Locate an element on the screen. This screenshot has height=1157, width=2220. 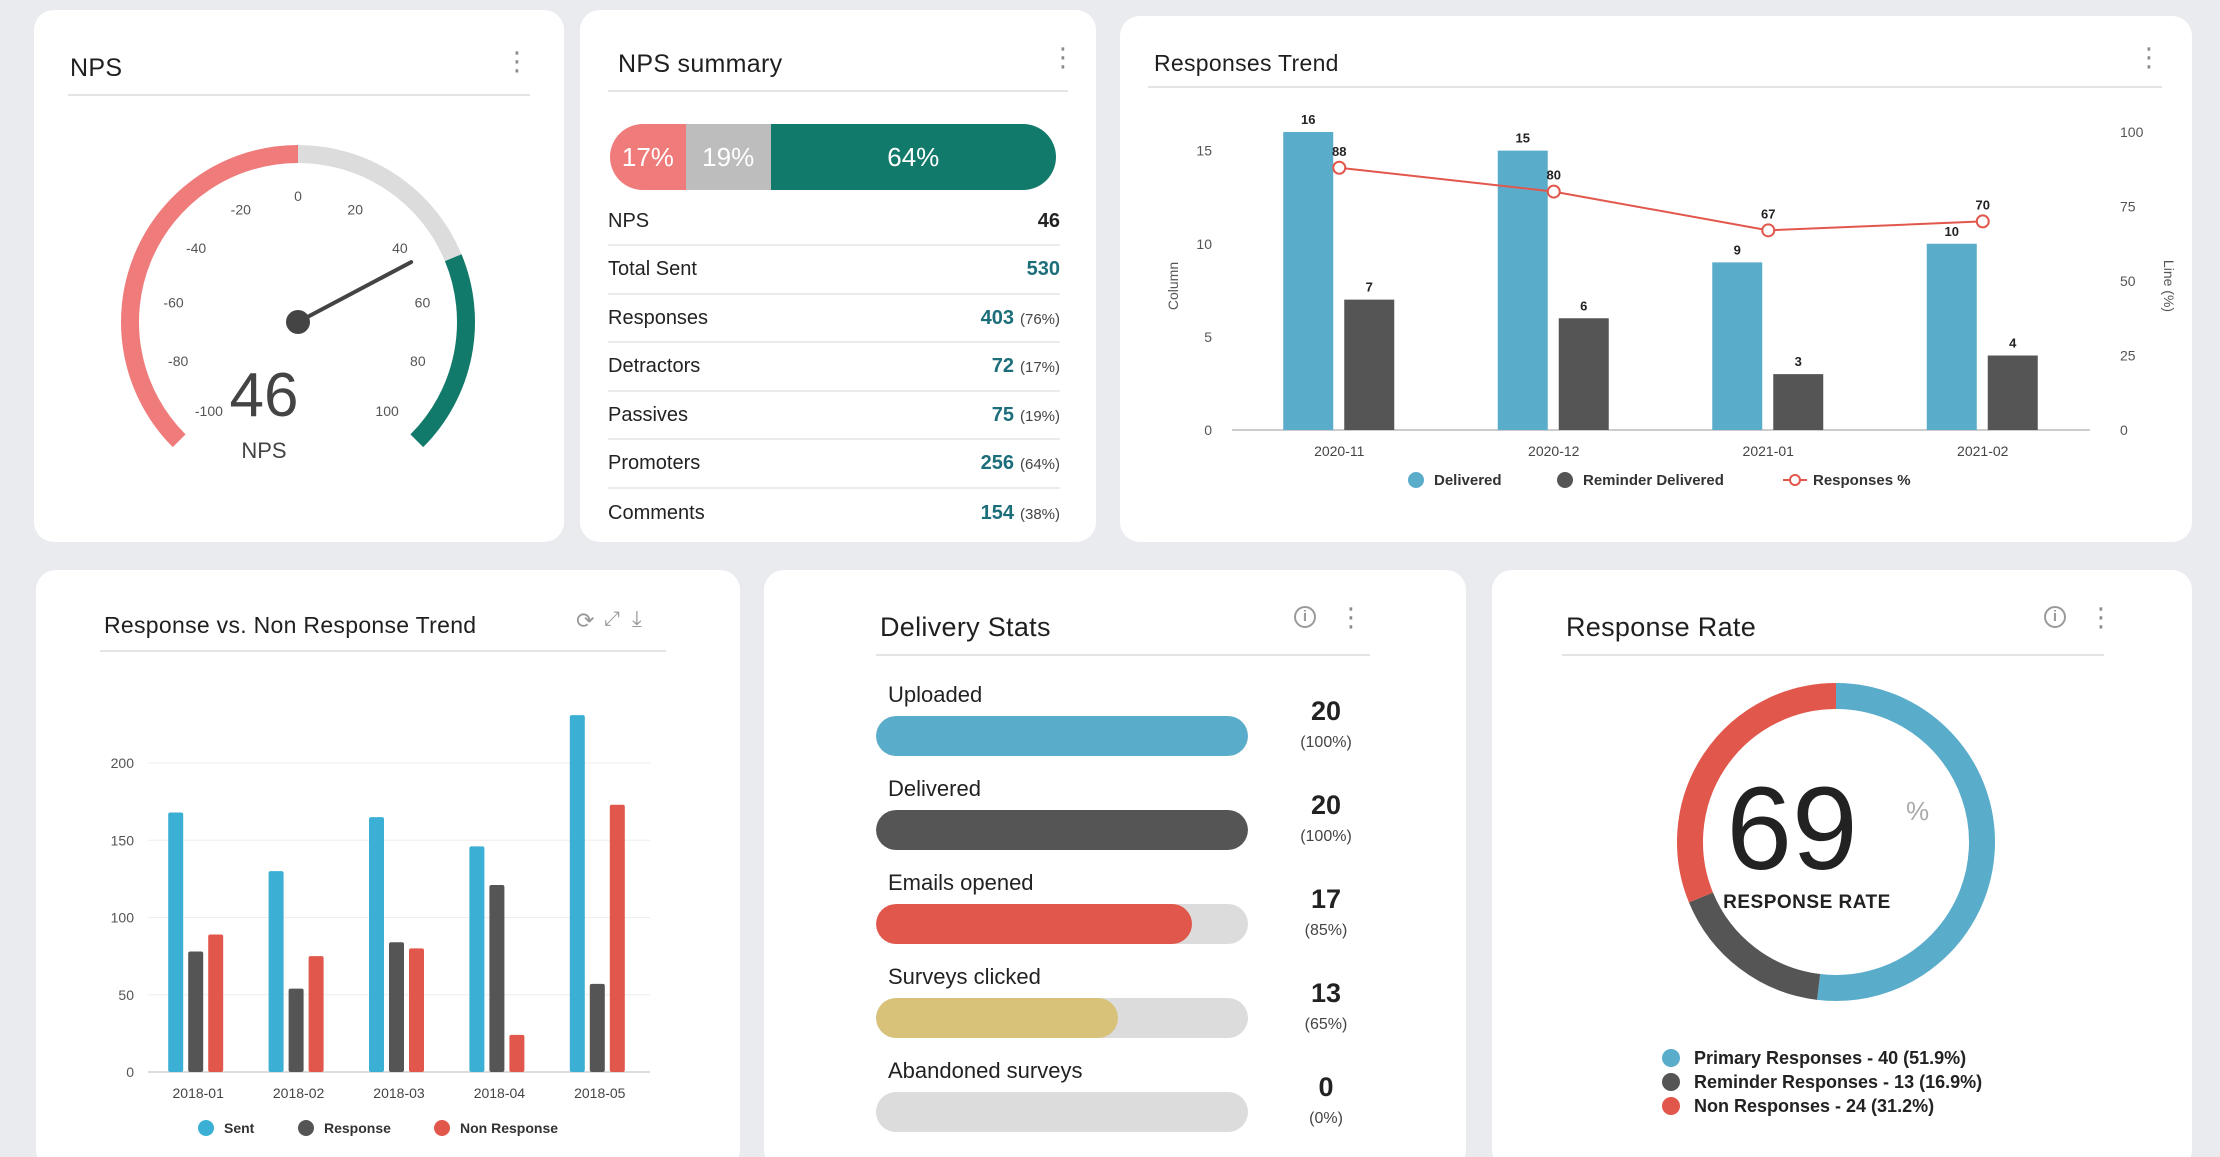
summary-row: Total Sent 530 is located at coordinates (834, 271).